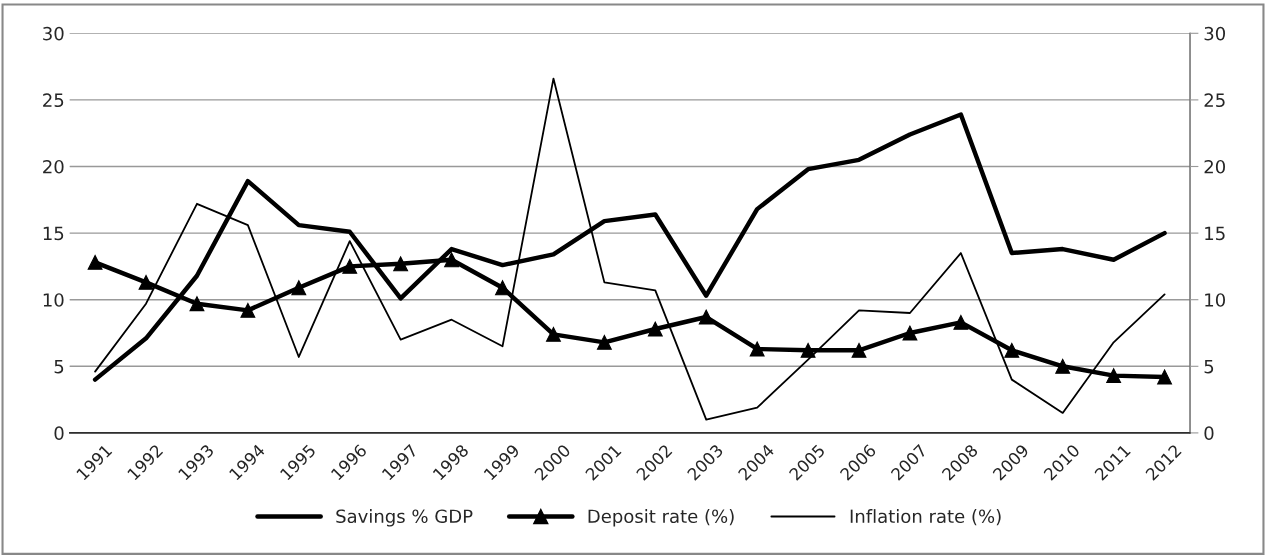 The width and height of the screenshot is (1266, 555). Describe the element at coordinates (59, 367) in the screenshot. I see `y-tick-label: 5` at that location.